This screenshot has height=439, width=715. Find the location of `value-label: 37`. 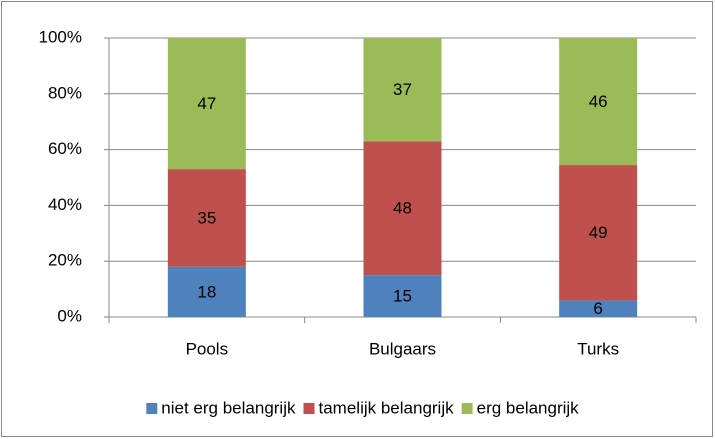

value-label: 37 is located at coordinates (402, 89).